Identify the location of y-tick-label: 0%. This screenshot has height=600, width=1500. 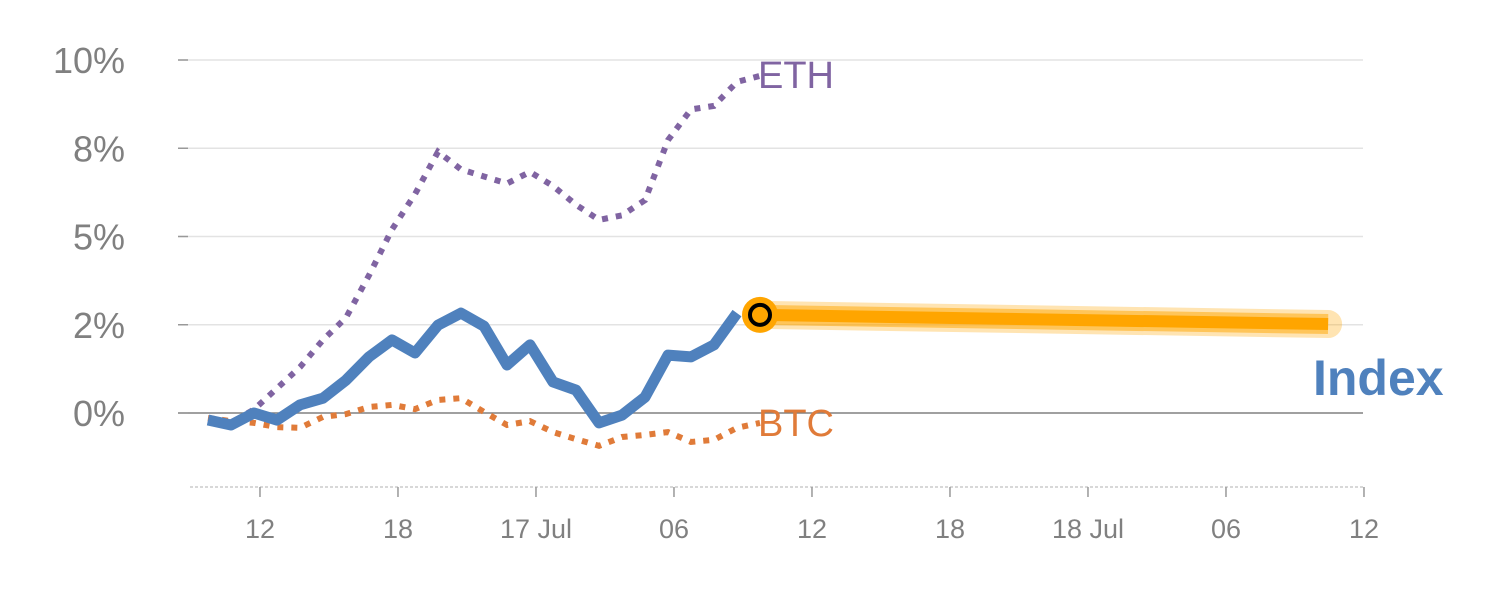
(99, 413).